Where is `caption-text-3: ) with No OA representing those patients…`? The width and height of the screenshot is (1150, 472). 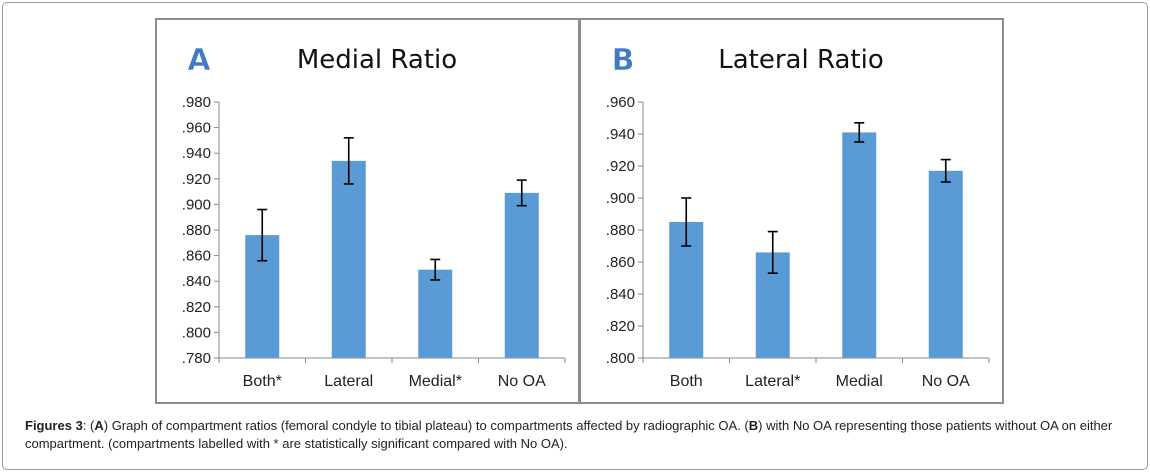 caption-text-3: ) with No OA representing those patients… is located at coordinates (569, 434).